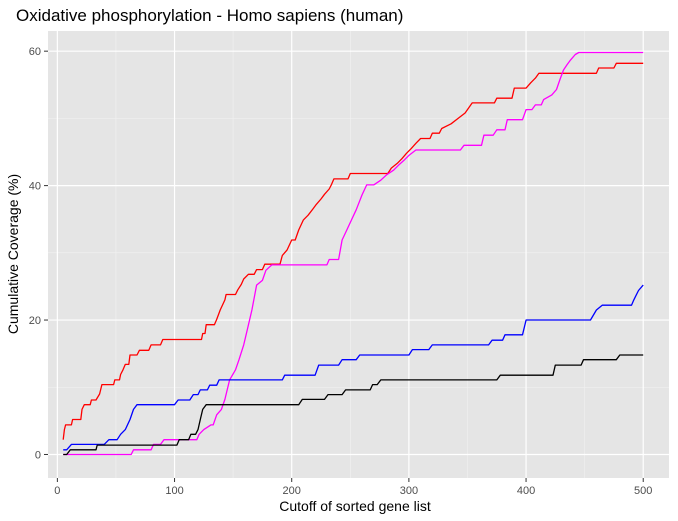  What do you see at coordinates (353, 487) in the screenshot?
I see `x-axis: 0 100 200 300 400 500` at bounding box center [353, 487].